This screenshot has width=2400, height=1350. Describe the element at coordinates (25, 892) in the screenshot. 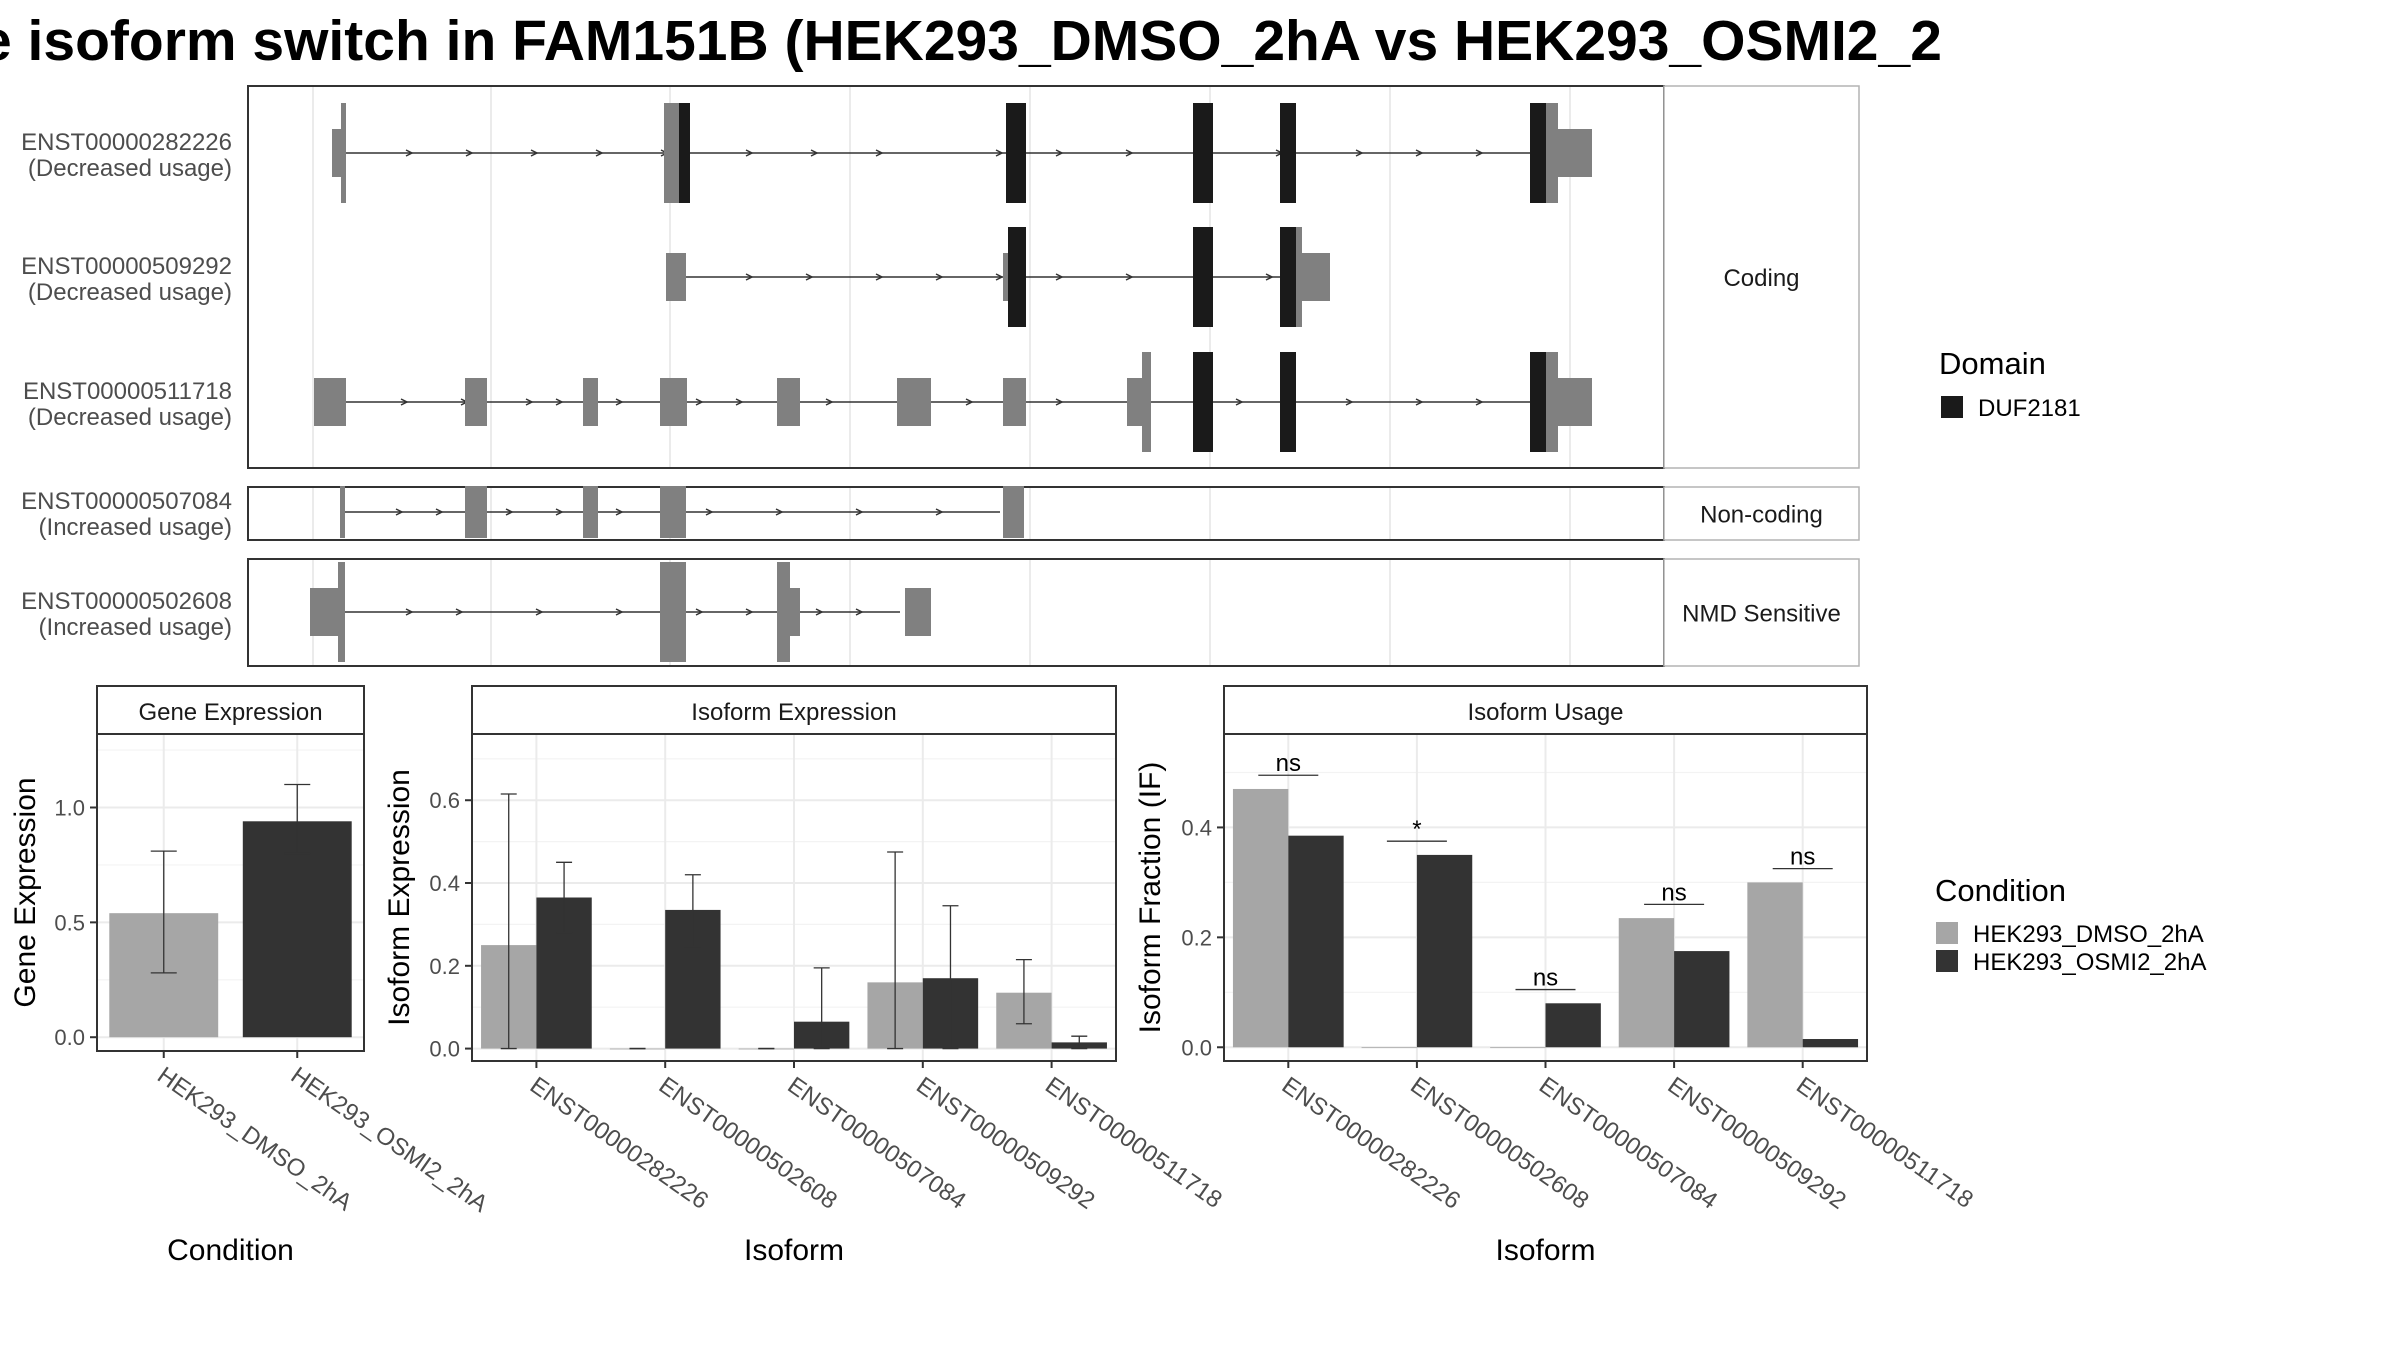

I see `y-axis-title: Gene Expression` at that location.